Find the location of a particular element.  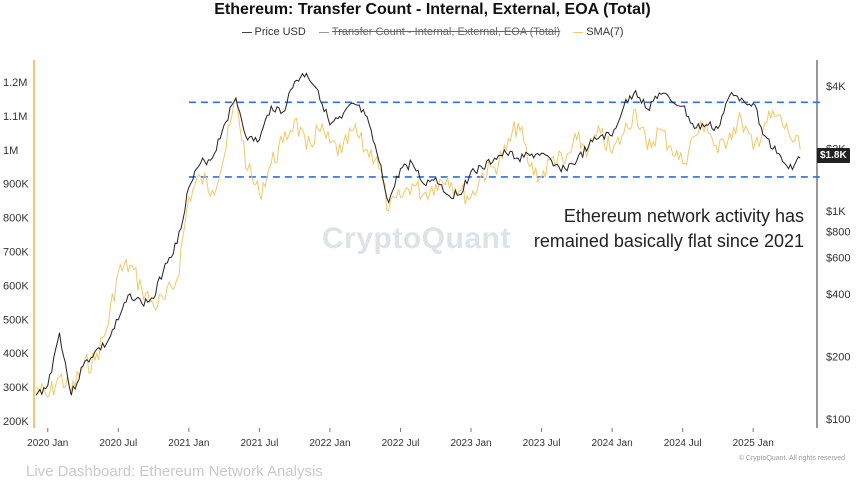

x-tick-label: 2020 Jul is located at coordinates (118, 443).